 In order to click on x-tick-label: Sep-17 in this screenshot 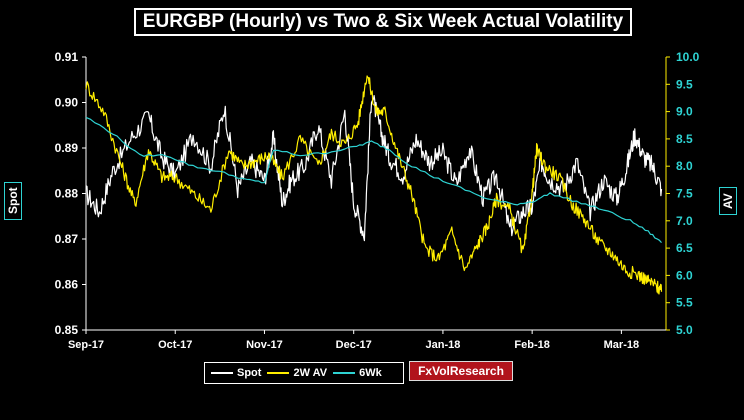, I will do `click(86, 345)`.